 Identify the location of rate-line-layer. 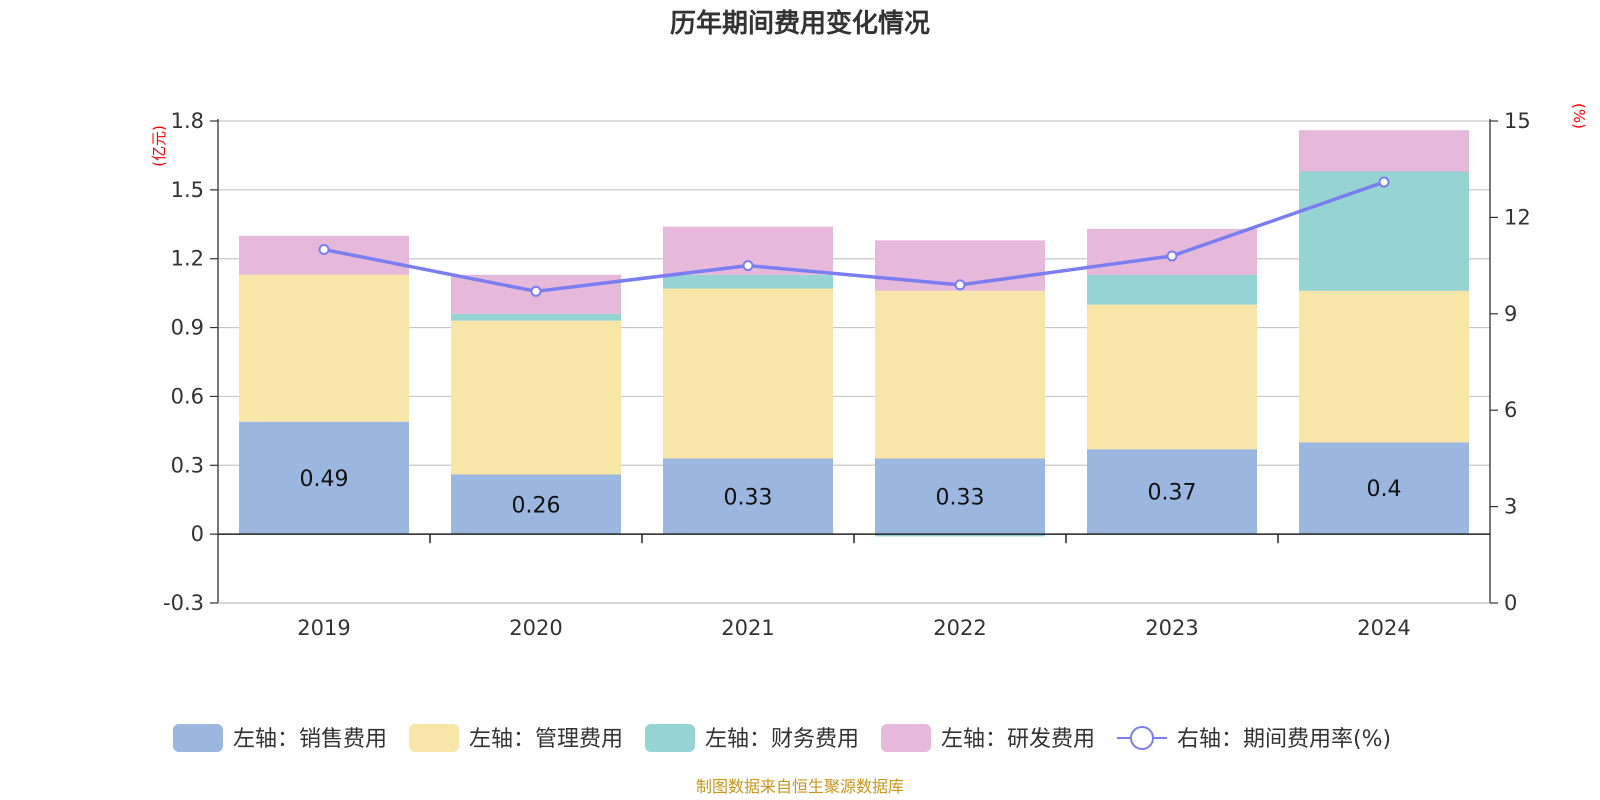
(854, 236).